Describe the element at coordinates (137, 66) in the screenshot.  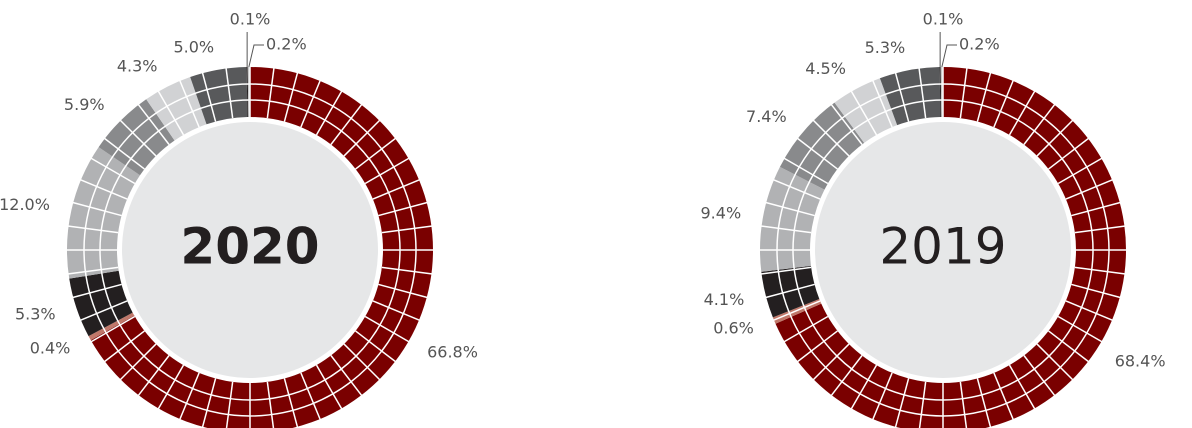
I see `value-label: 4.3%` at that location.